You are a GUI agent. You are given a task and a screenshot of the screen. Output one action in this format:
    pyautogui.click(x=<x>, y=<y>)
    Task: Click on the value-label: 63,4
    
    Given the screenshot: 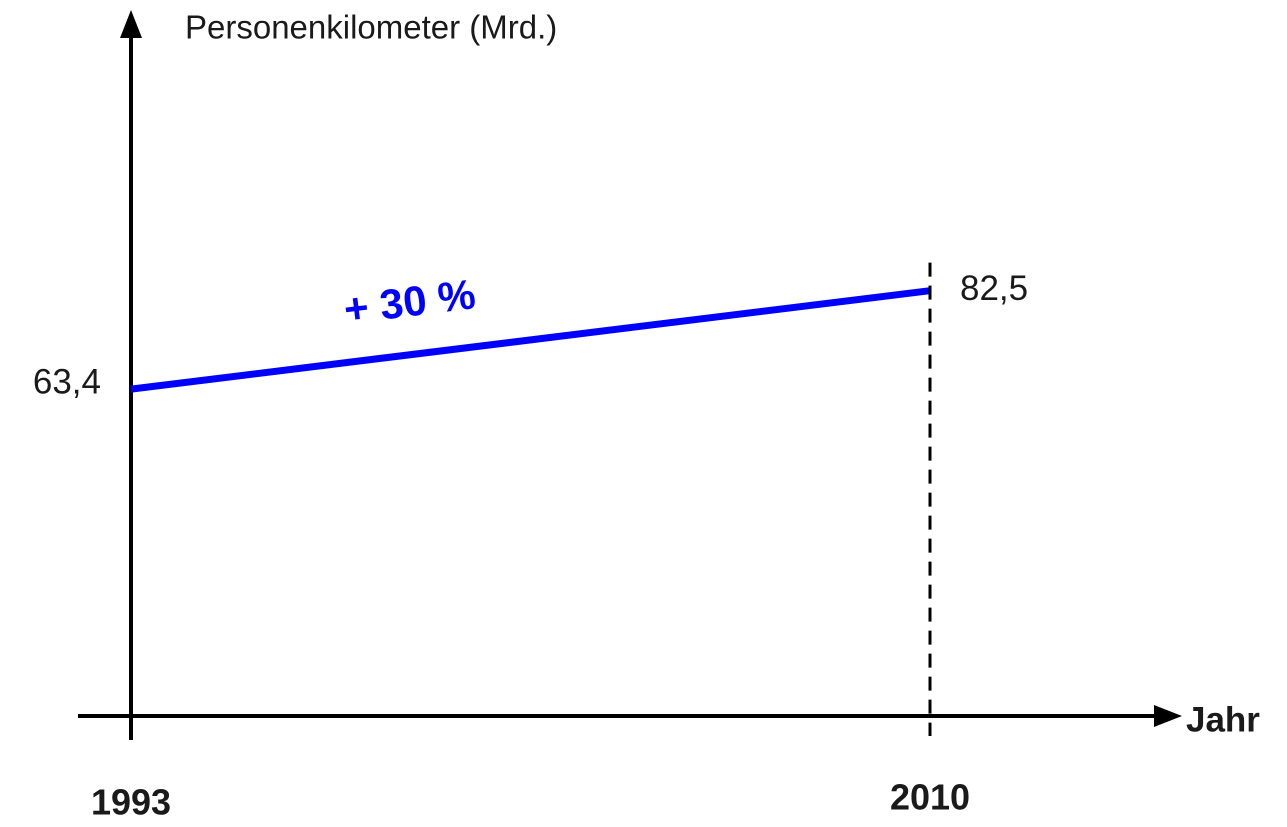 What is the action you would take?
    pyautogui.click(x=67, y=381)
    